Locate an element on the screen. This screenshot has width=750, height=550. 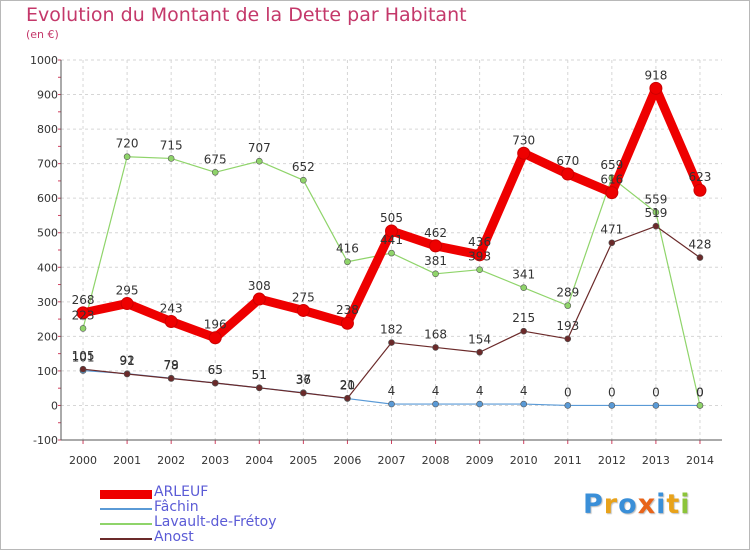
chart-unit-label: (en €) is located at coordinates (42, 34).